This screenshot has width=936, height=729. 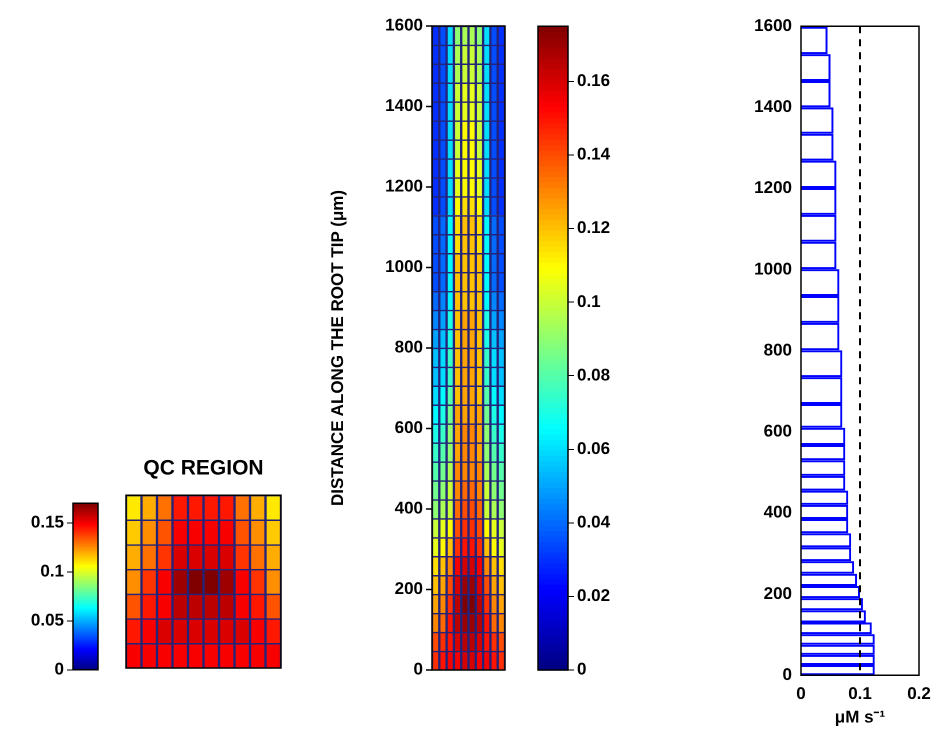 I want to click on text: 1200, so click(x=404, y=186).